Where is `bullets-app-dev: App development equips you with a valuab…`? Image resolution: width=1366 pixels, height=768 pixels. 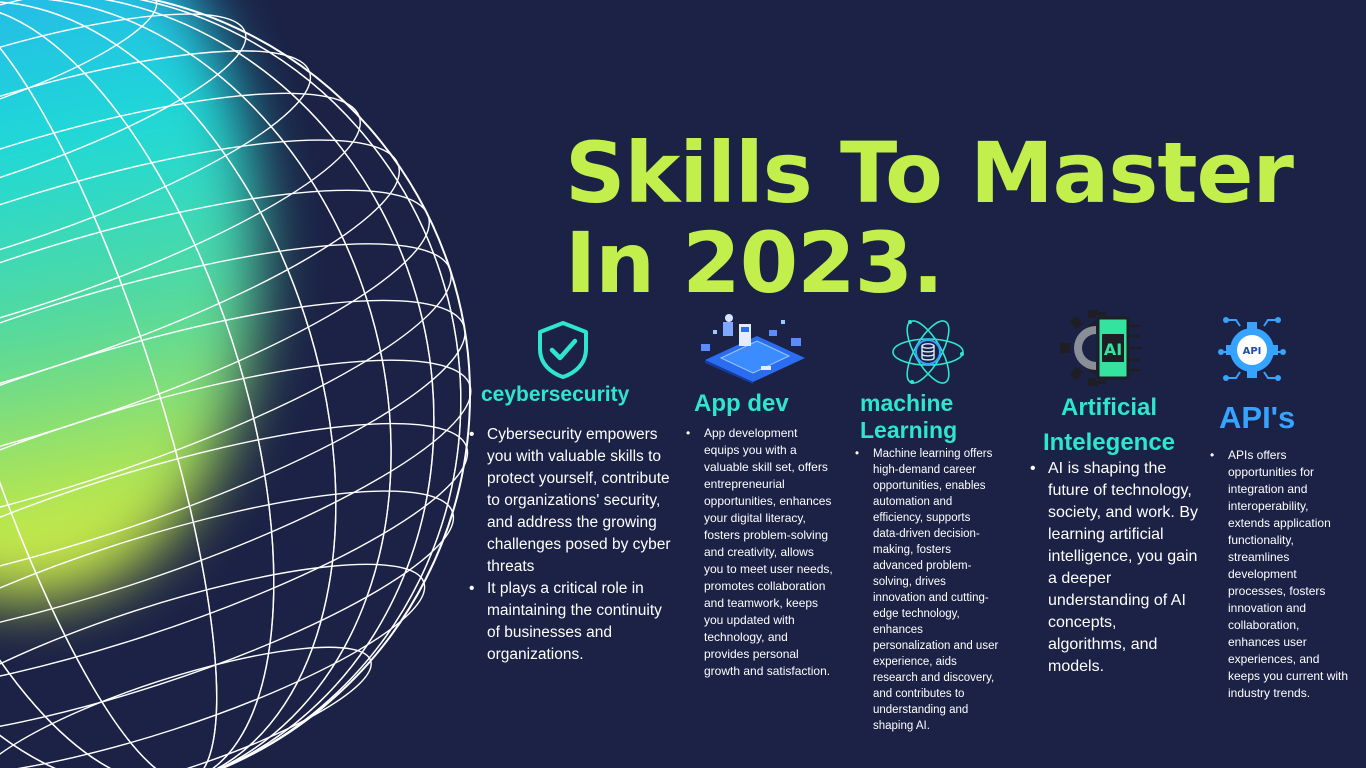 bullets-app-dev: App development equips you with a valuab… is located at coordinates (761, 552).